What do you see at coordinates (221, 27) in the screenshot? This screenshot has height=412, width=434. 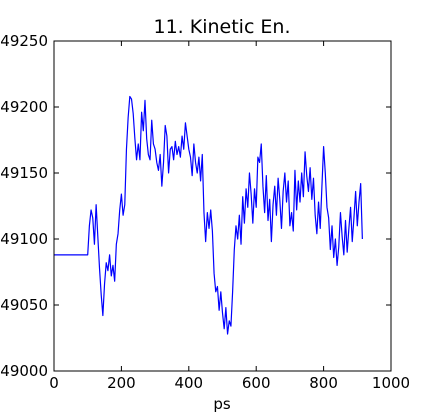 I see `chart-title: 11. Kinetic En.` at bounding box center [221, 27].